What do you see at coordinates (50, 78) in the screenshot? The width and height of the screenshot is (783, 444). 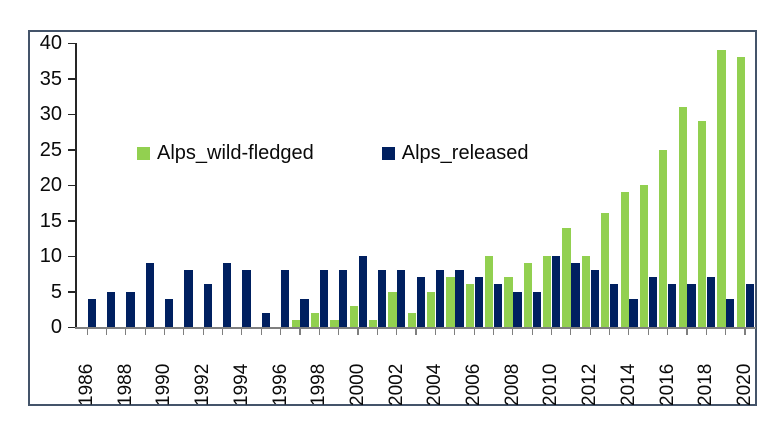 I see `y-axis-label-35: 35` at bounding box center [50, 78].